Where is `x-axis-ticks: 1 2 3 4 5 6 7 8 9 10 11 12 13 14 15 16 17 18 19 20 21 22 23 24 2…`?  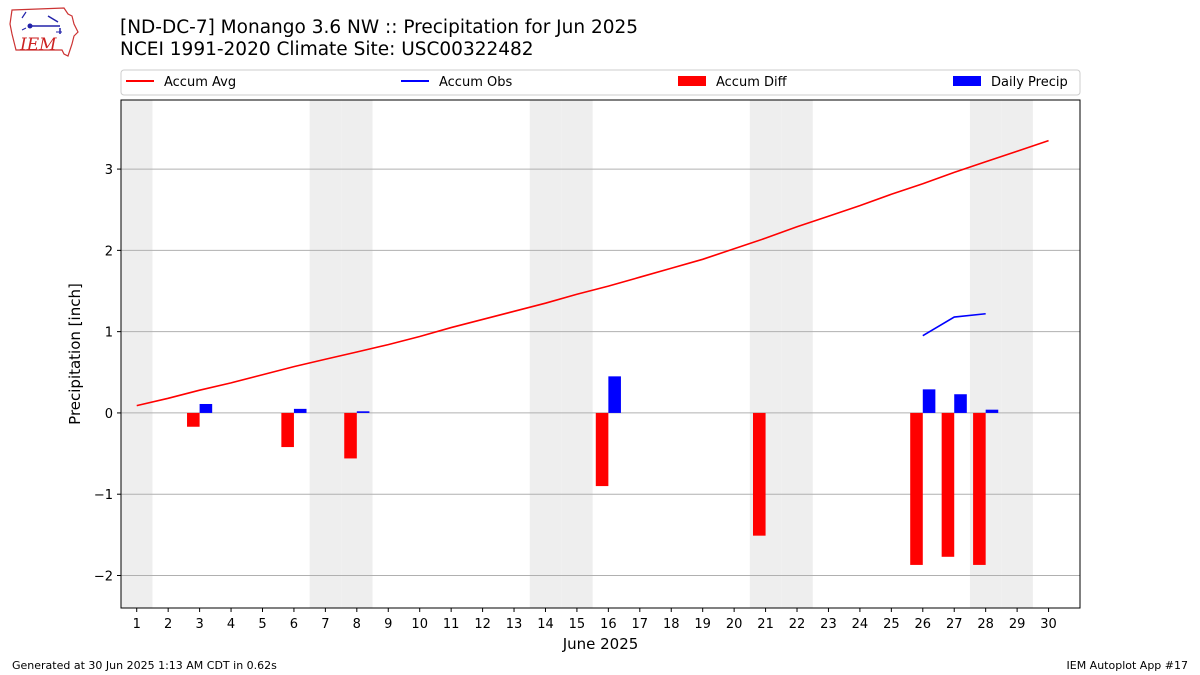 x-axis-ticks: 1 2 3 4 5 6 7 8 9 10 11 12 13 14 15 16 17 18 19 20 21 22 23 24 2… is located at coordinates (595, 620).